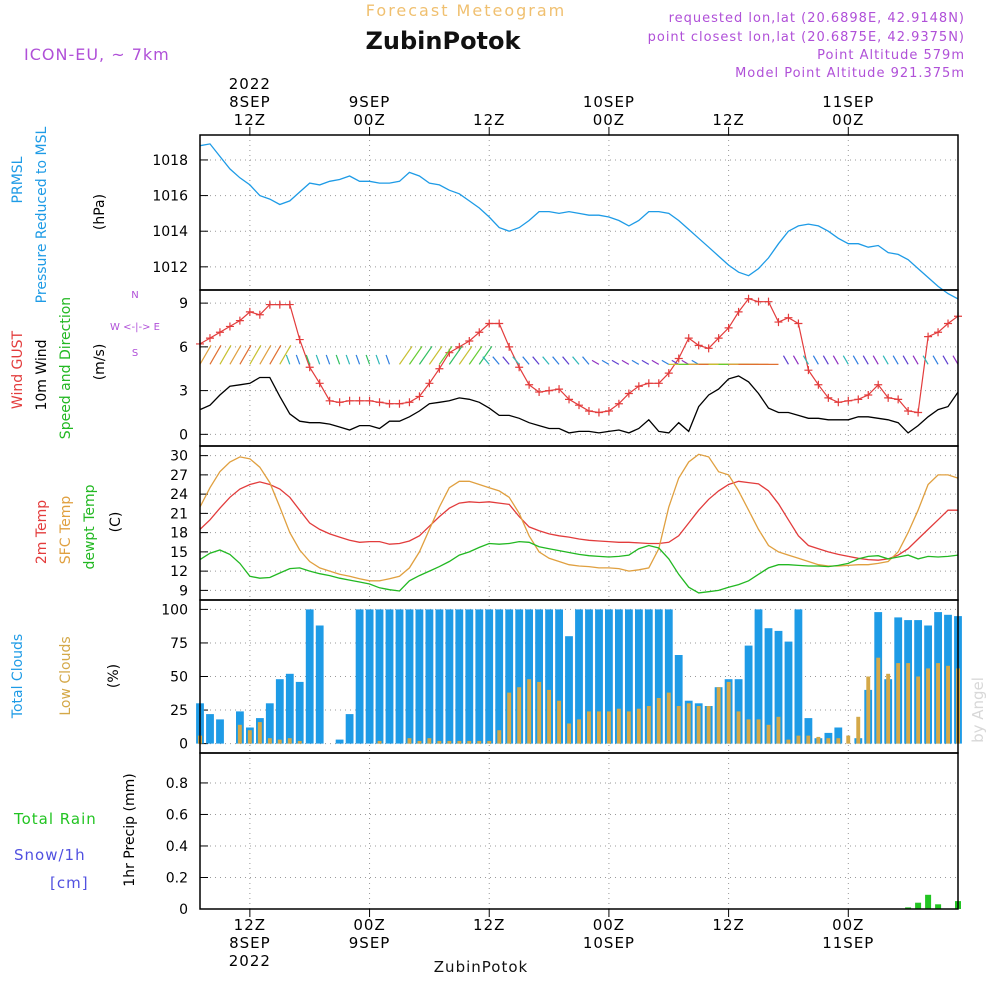 This screenshot has height=1004, width=1000. What do you see at coordinates (18, 179) in the screenshot?
I see `pressure-label-1: PRMSL` at bounding box center [18, 179].